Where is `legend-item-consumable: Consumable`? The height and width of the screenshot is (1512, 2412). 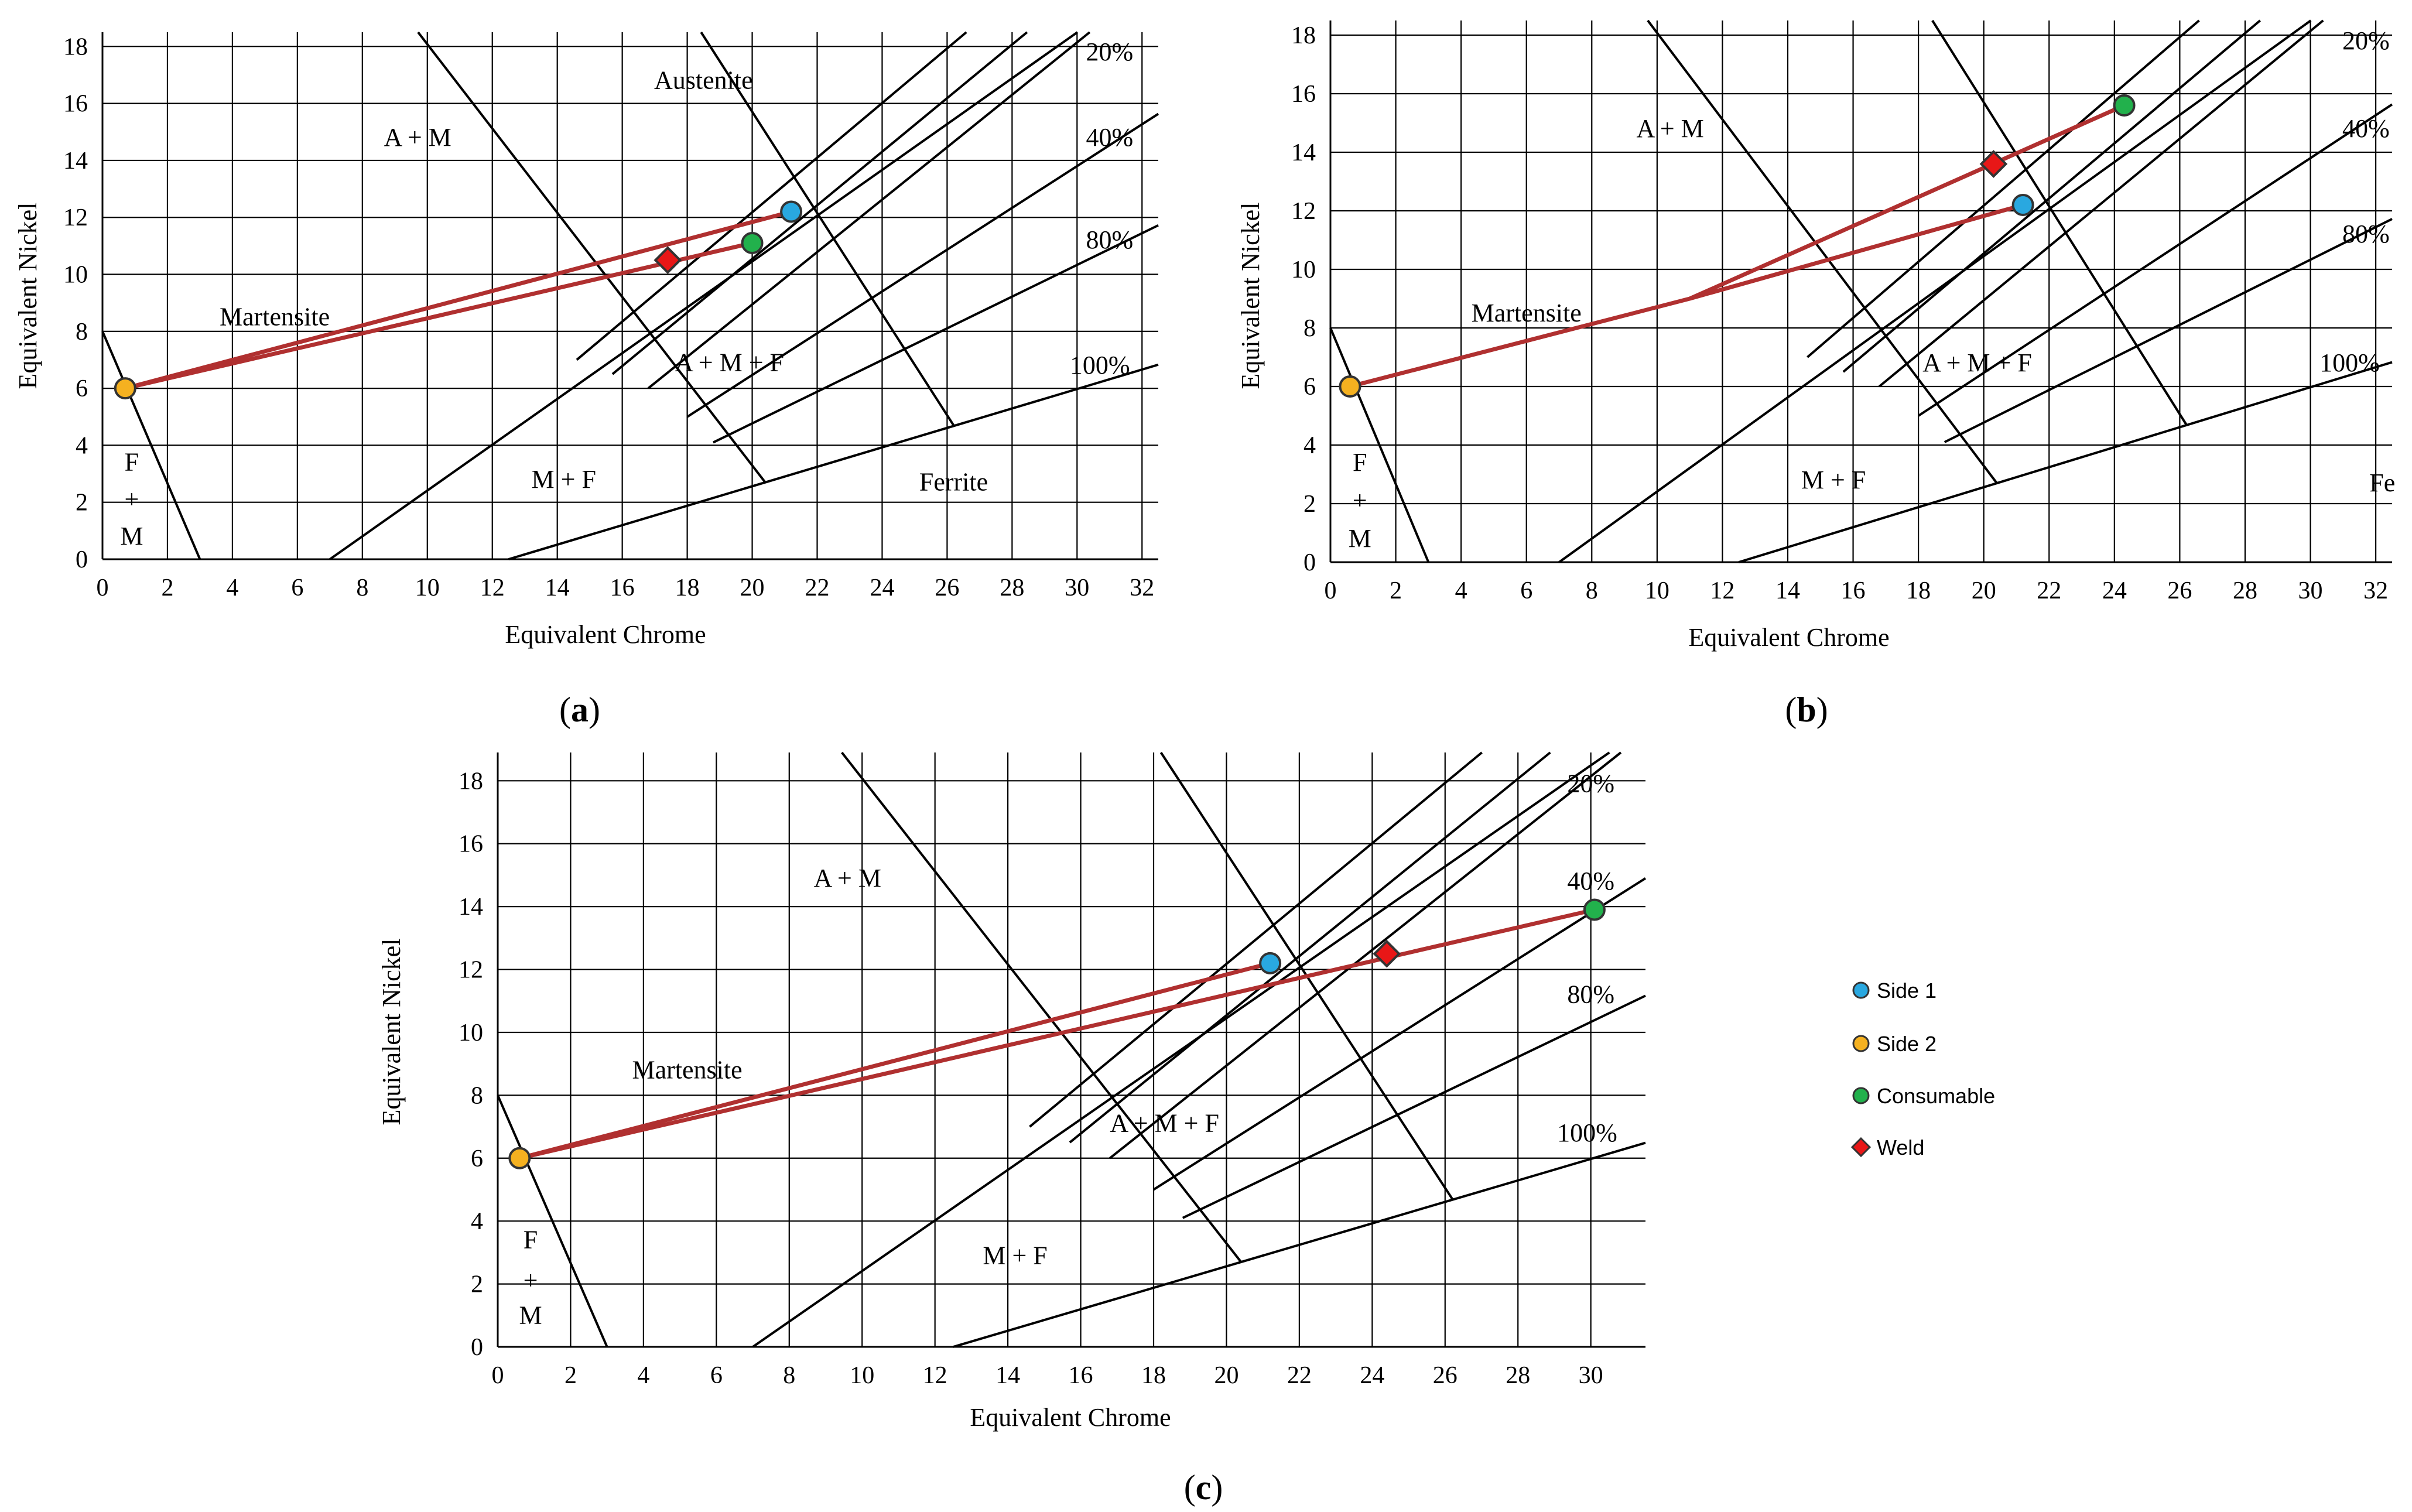 legend-item-consumable: Consumable is located at coordinates (1923, 1096).